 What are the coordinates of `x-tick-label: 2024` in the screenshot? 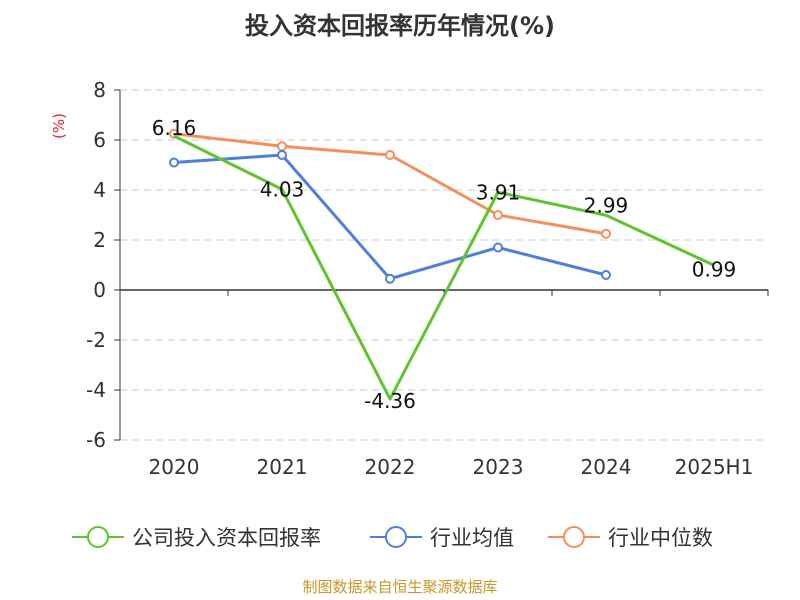 It's located at (606, 467).